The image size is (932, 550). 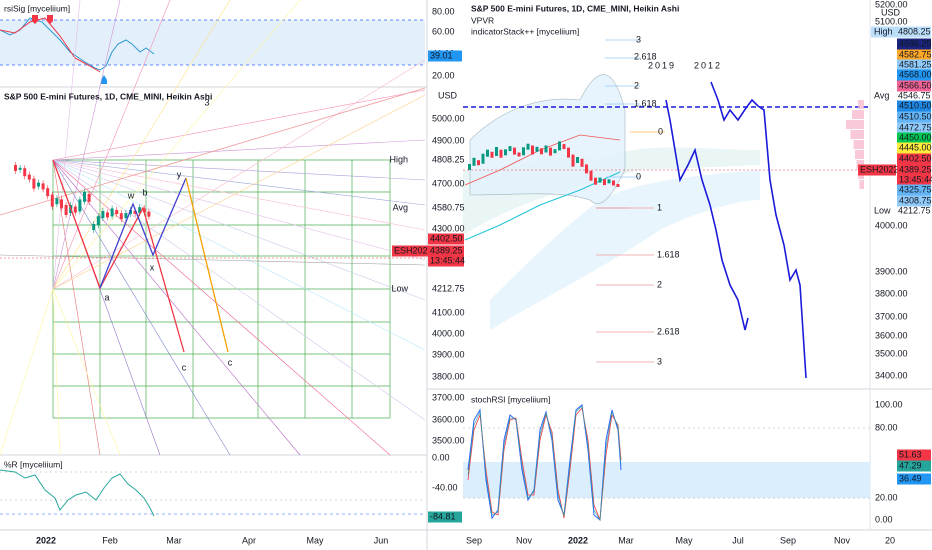 I want to click on level-value: 4212.75, so click(x=914, y=210).